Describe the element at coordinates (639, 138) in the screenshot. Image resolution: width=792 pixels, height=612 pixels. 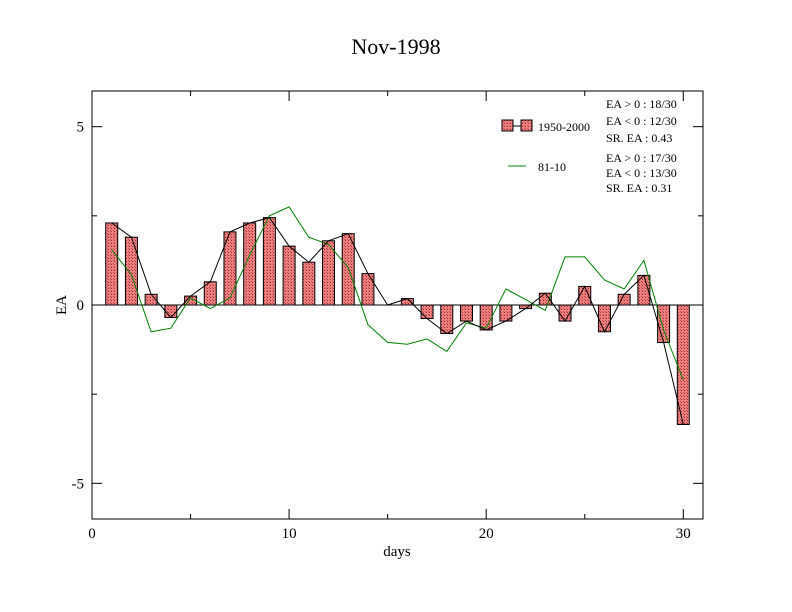
I see `stats-1950-line-3: SR. EA : 0.43` at that location.